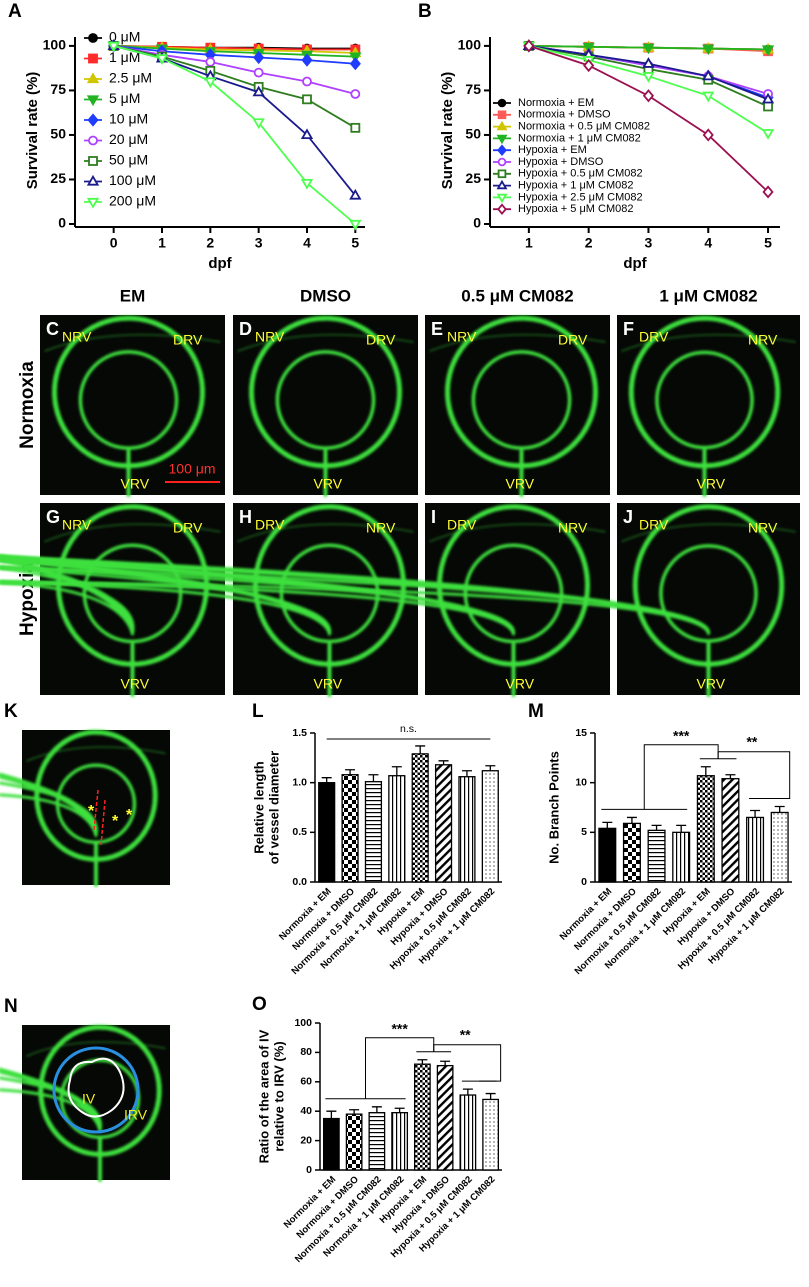 This screenshot has height=1287, width=809. Describe the element at coordinates (552, 150) in the screenshot. I see `legend-label: Hypoxia + EM` at that location.